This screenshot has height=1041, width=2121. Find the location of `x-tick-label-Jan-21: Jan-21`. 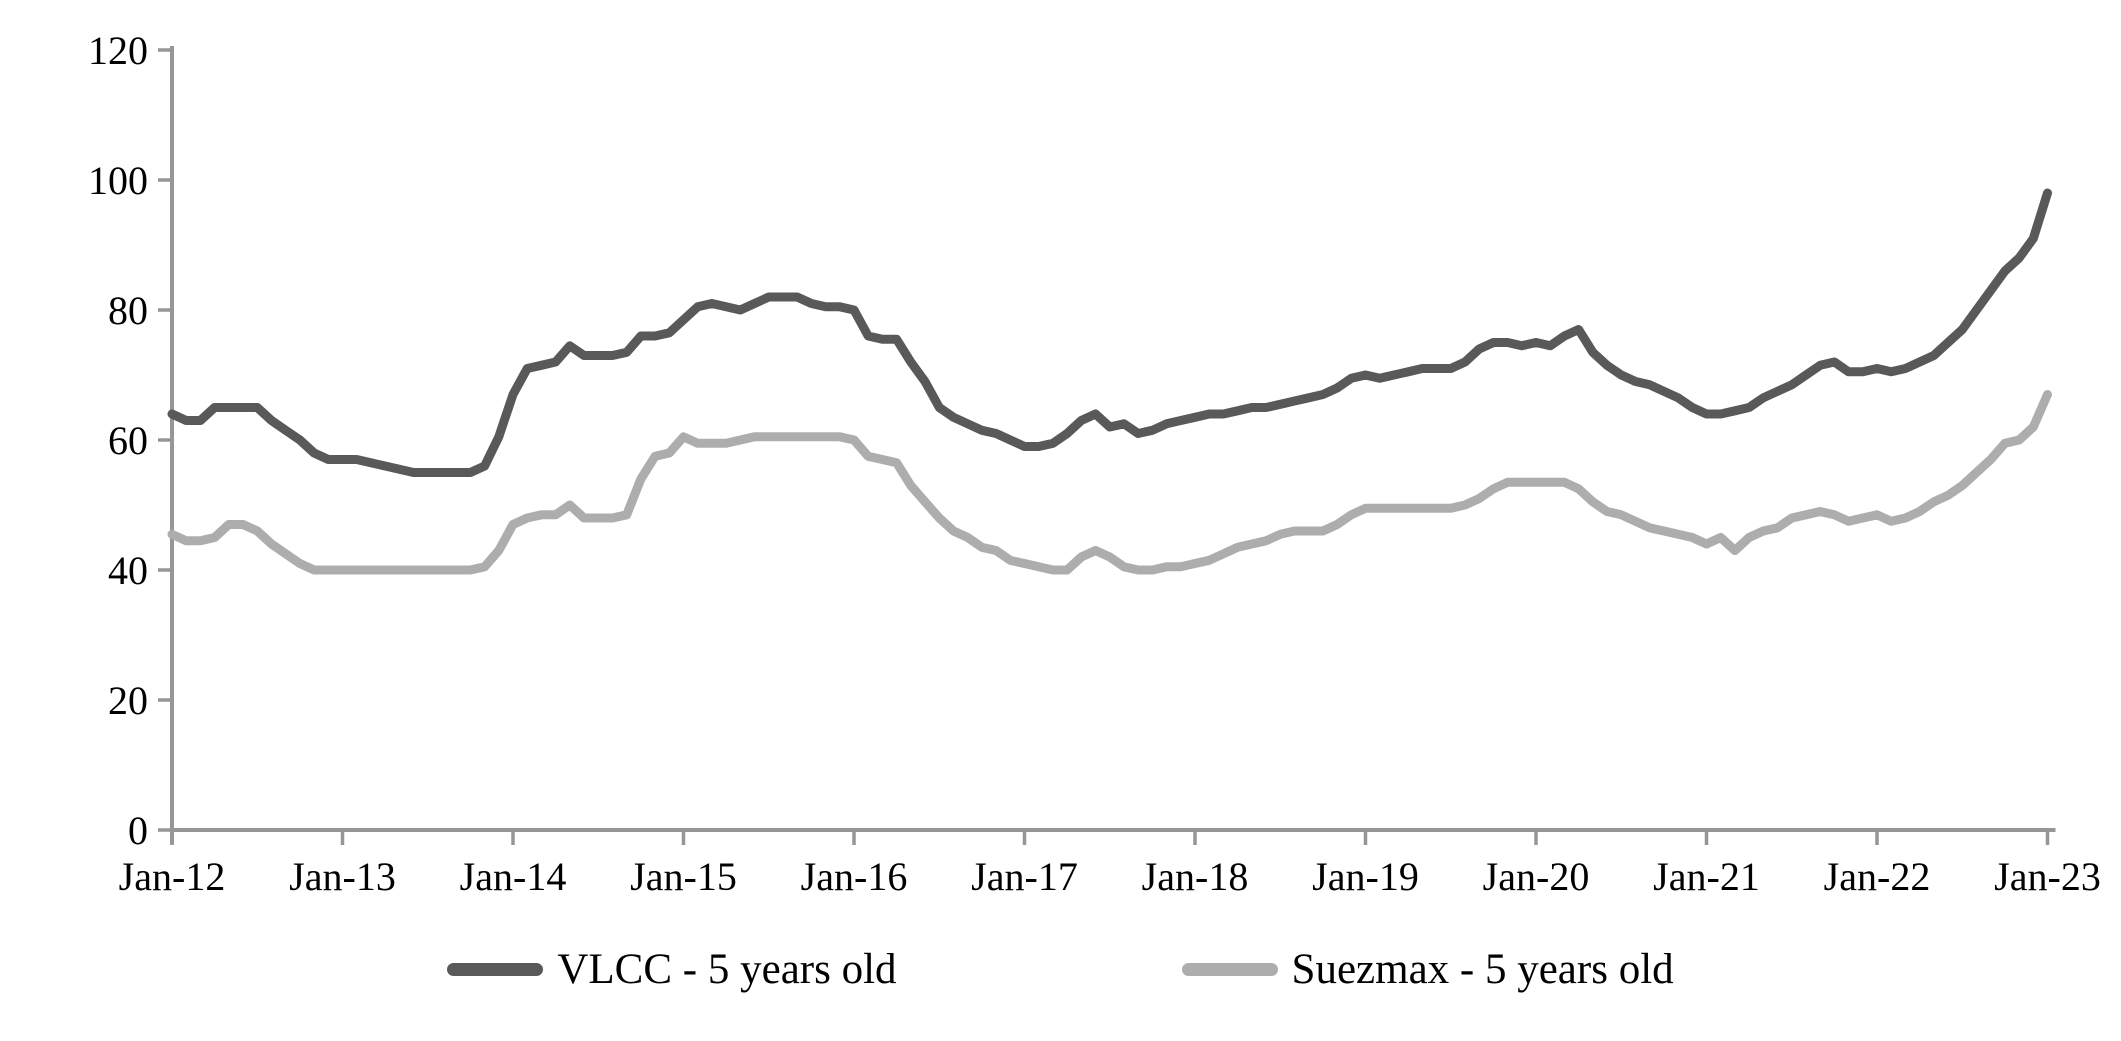

x-tick-label-Jan-21: Jan-21 is located at coordinates (1706, 876).